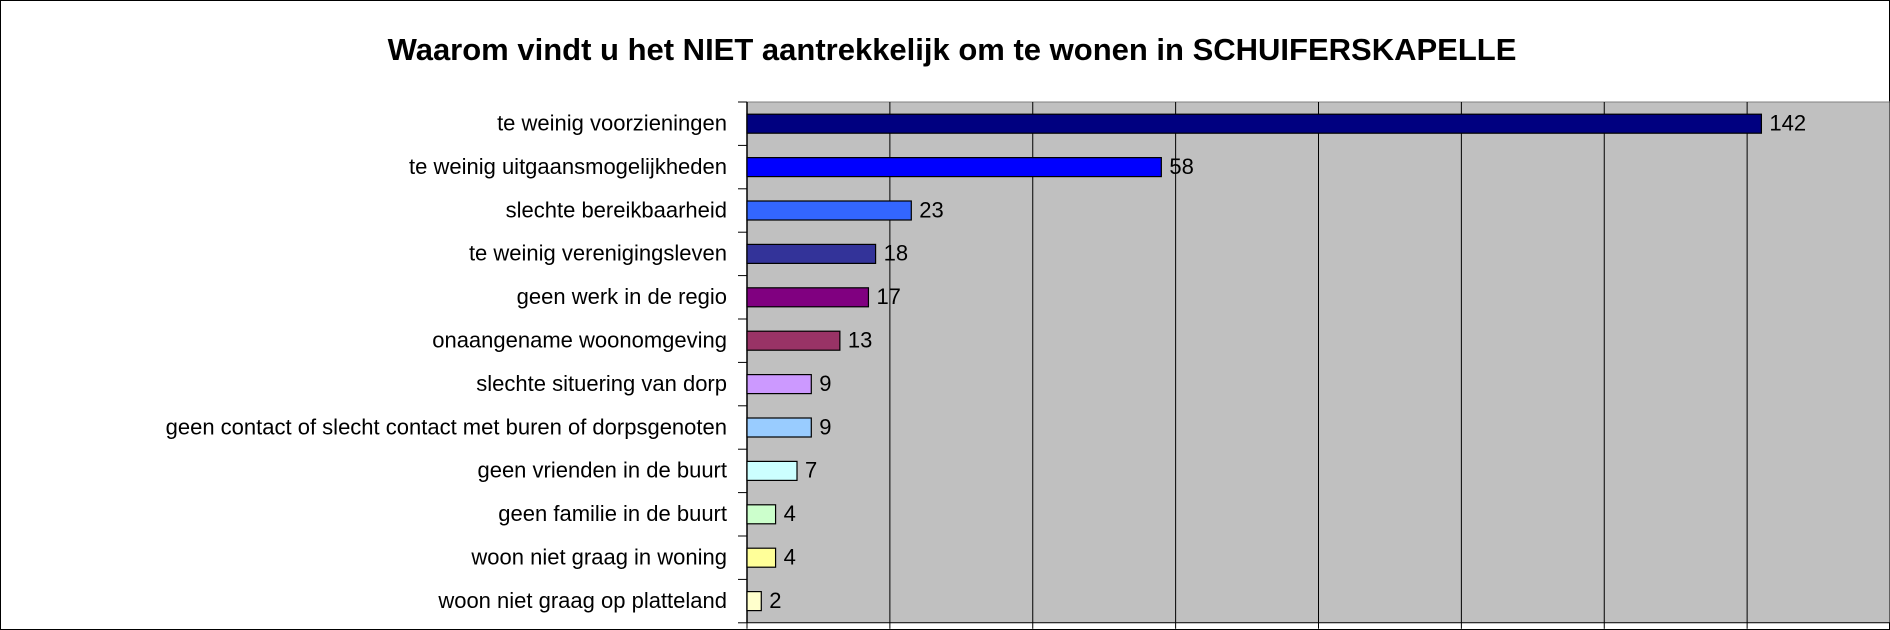  I want to click on value-label: 142, so click(1787, 123).